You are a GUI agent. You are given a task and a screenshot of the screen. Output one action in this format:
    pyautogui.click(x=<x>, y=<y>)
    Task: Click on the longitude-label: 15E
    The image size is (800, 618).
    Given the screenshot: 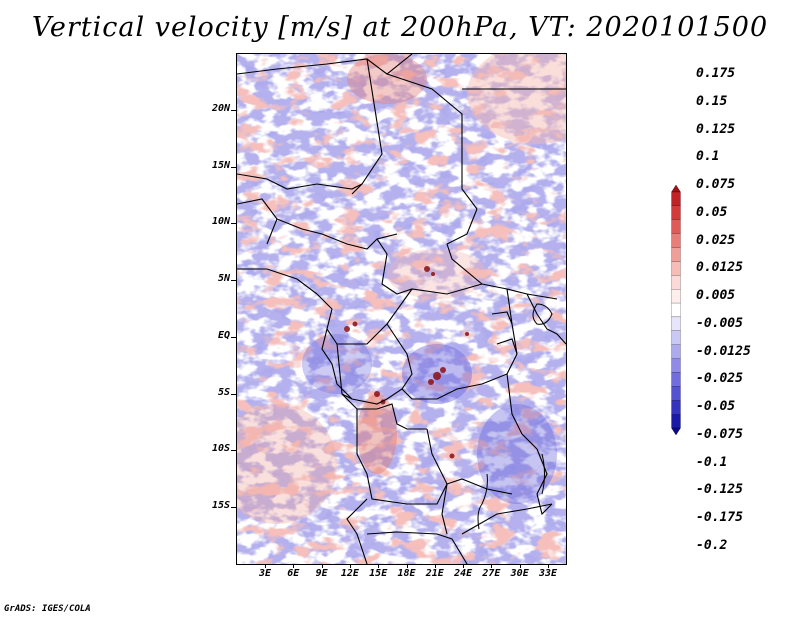 What is the action you would take?
    pyautogui.click(x=378, y=573)
    